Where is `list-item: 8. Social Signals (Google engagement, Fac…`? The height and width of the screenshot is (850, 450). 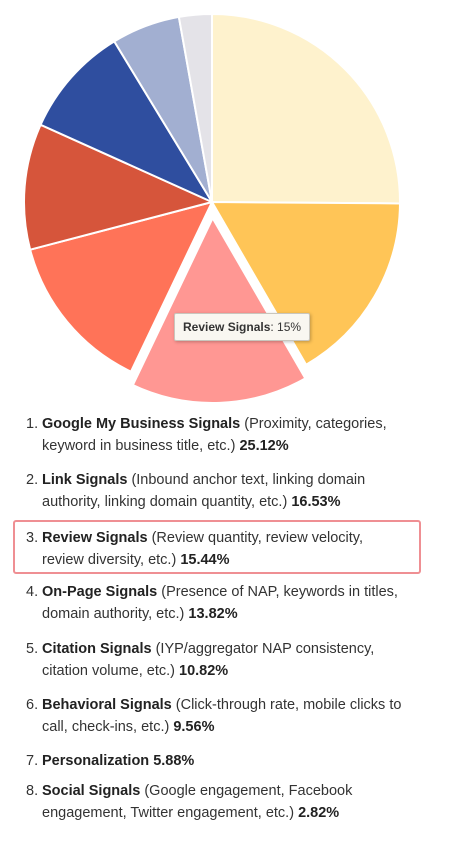 list-item: 8. Social Signals (Google engagement, Fac… is located at coordinates (189, 802).